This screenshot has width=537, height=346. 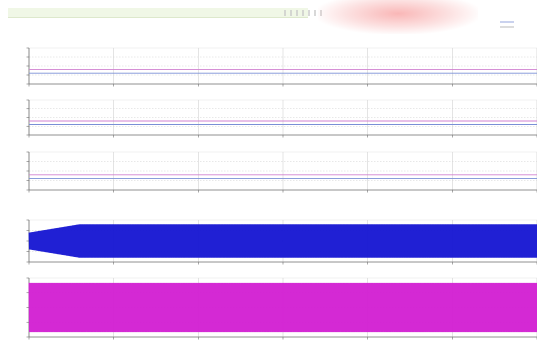 I want to click on red-watermark-blob, so click(x=398, y=17).